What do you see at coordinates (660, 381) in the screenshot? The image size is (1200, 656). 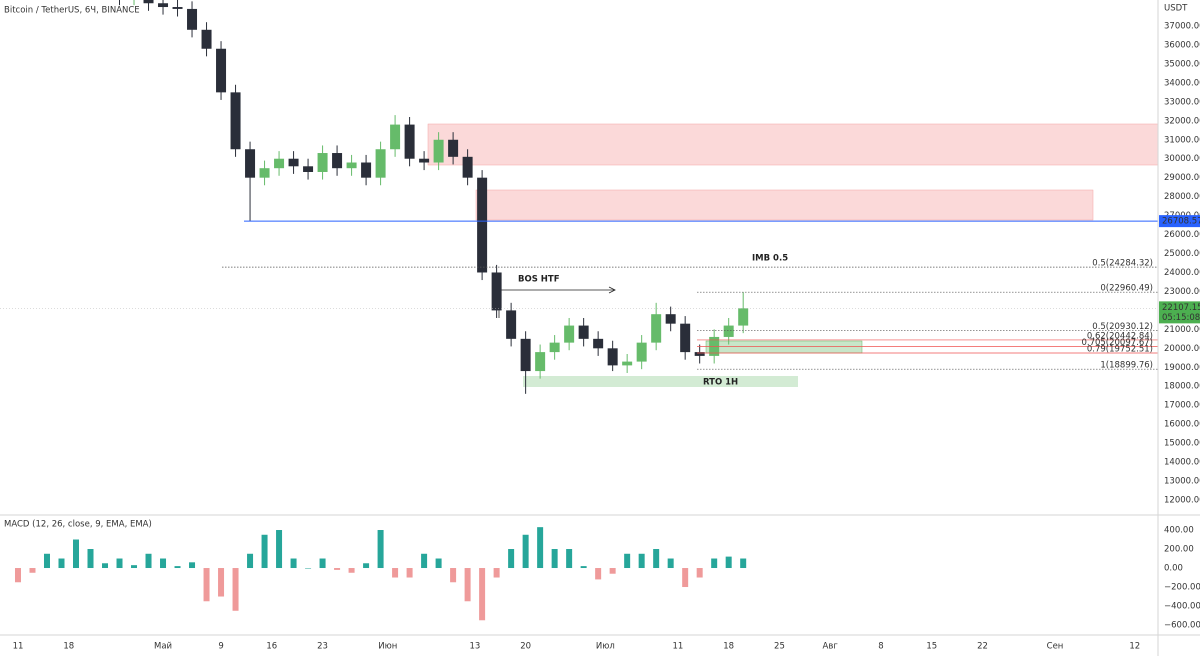 I see `rto-zone` at bounding box center [660, 381].